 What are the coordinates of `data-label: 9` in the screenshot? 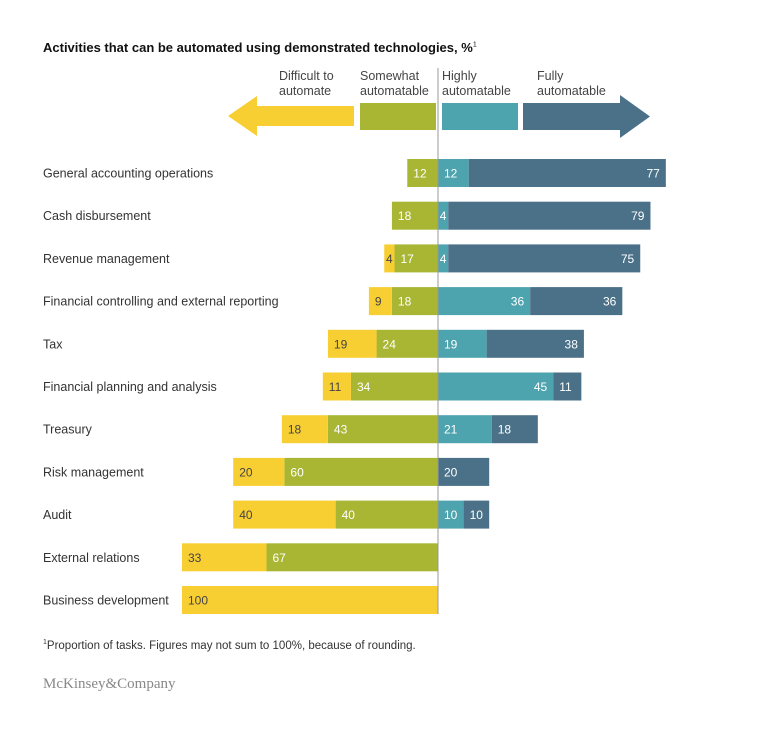 It's located at (378, 302).